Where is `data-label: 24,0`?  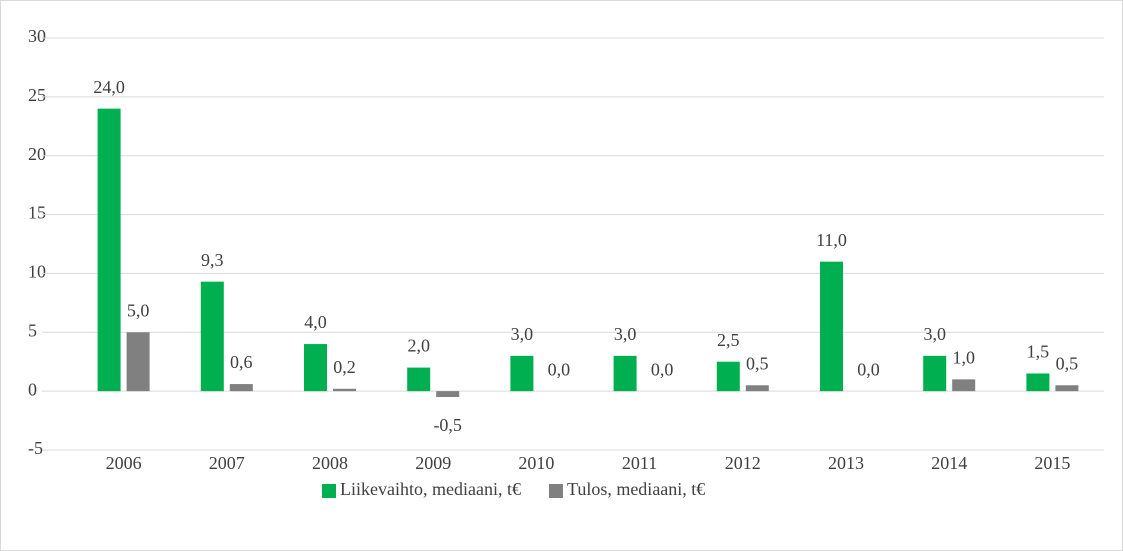
data-label: 24,0 is located at coordinates (109, 87).